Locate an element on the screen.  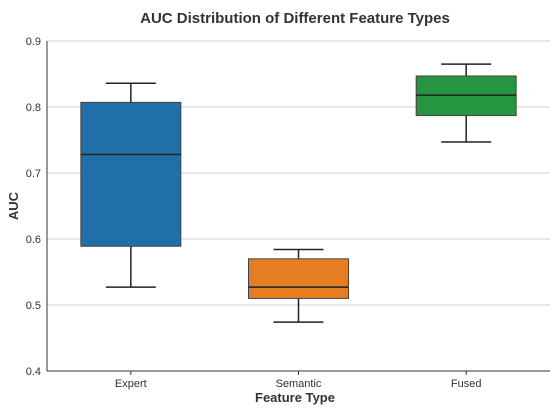
y-tick-label: 0.8 is located at coordinates (33, 108).